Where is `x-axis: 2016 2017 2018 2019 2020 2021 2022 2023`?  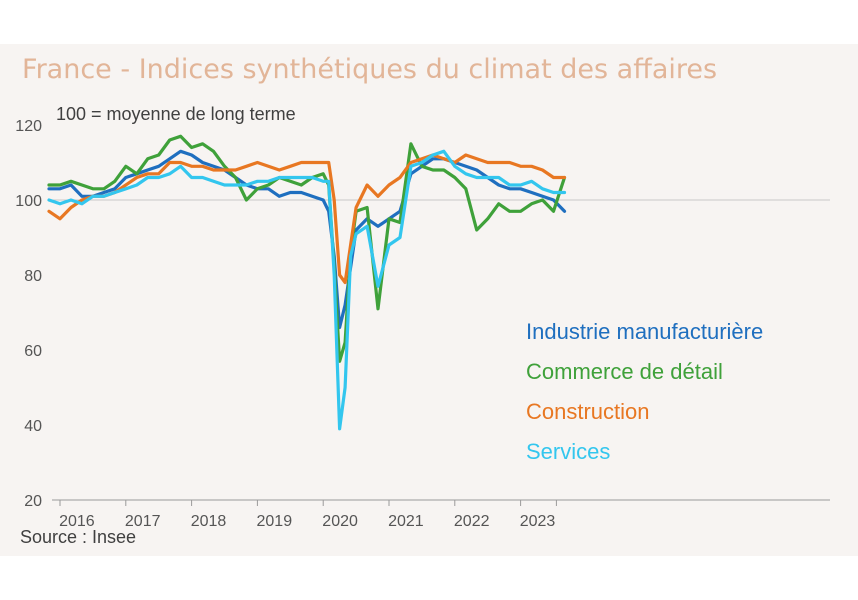
x-axis: 2016 2017 2018 2019 2020 2021 2022 2023 is located at coordinates (308, 515).